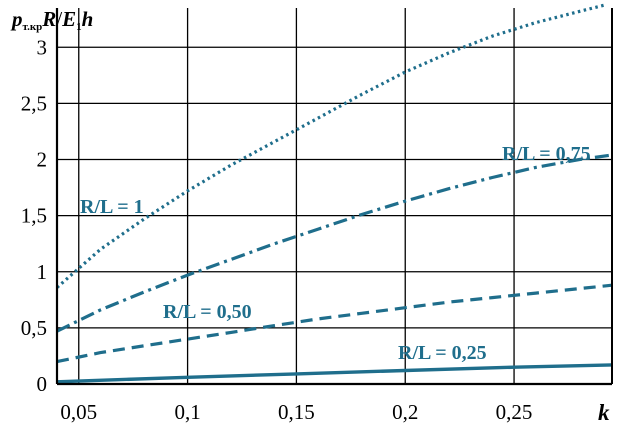 This screenshot has height=432, width=620. I want to click on x-tick-label: 0,2, so click(405, 412).